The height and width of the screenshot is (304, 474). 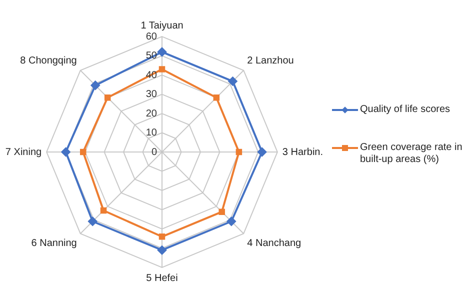 What do you see at coordinates (152, 114) in the screenshot?
I see `y-tick-label: 20` at bounding box center [152, 114].